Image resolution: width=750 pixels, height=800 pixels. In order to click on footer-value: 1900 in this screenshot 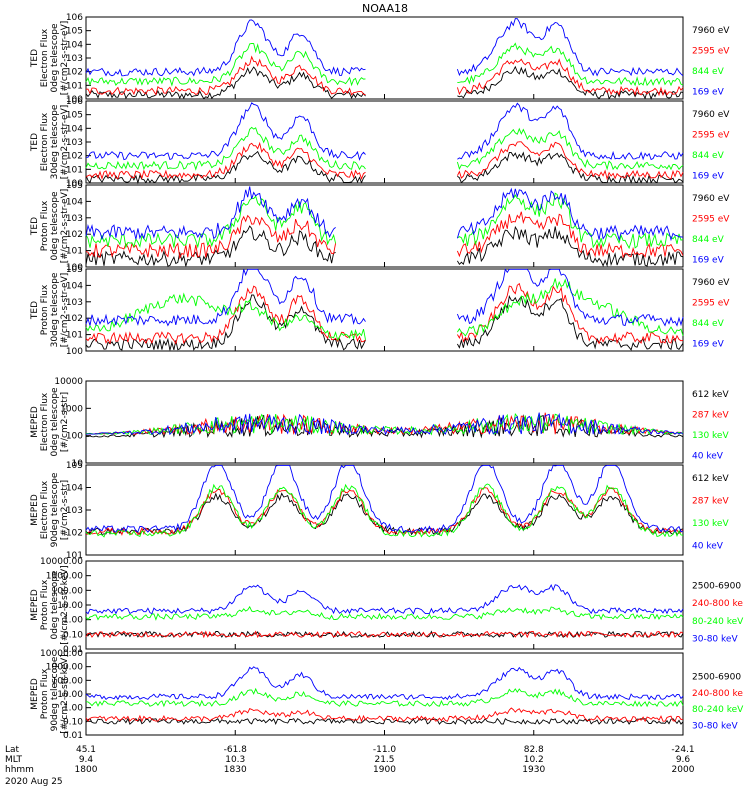, I will do `click(384, 770)`.